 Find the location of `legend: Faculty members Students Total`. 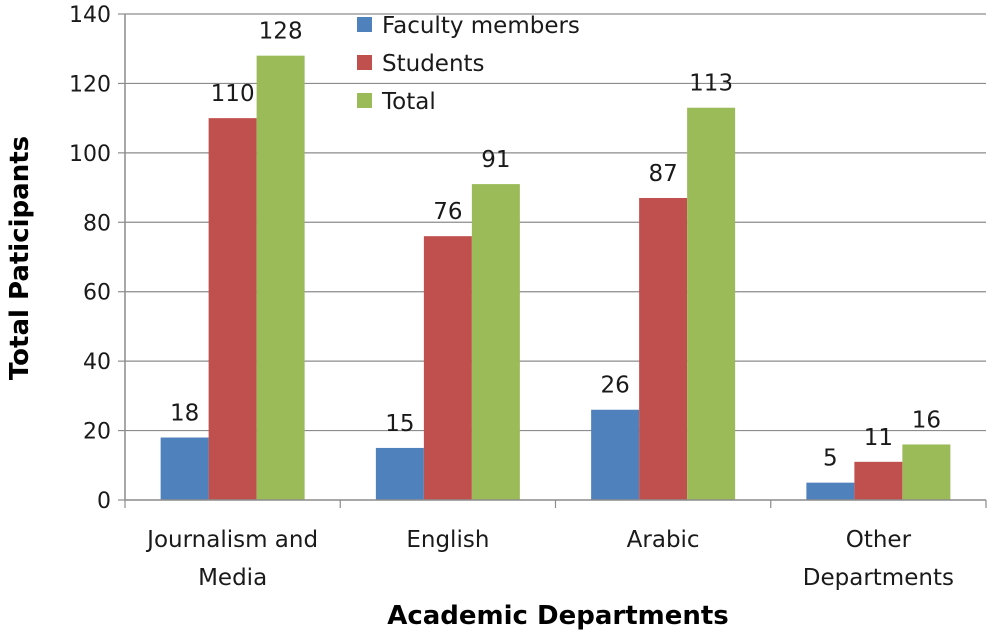

legend: Faculty members Students Total is located at coordinates (468, 64).